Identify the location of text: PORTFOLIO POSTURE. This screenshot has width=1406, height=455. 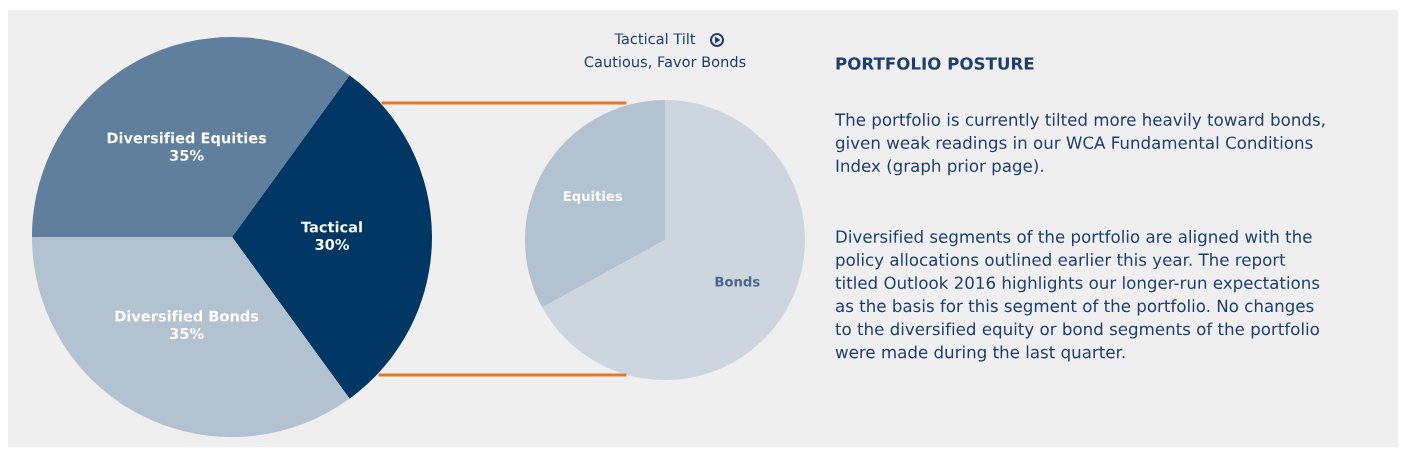
(935, 63).